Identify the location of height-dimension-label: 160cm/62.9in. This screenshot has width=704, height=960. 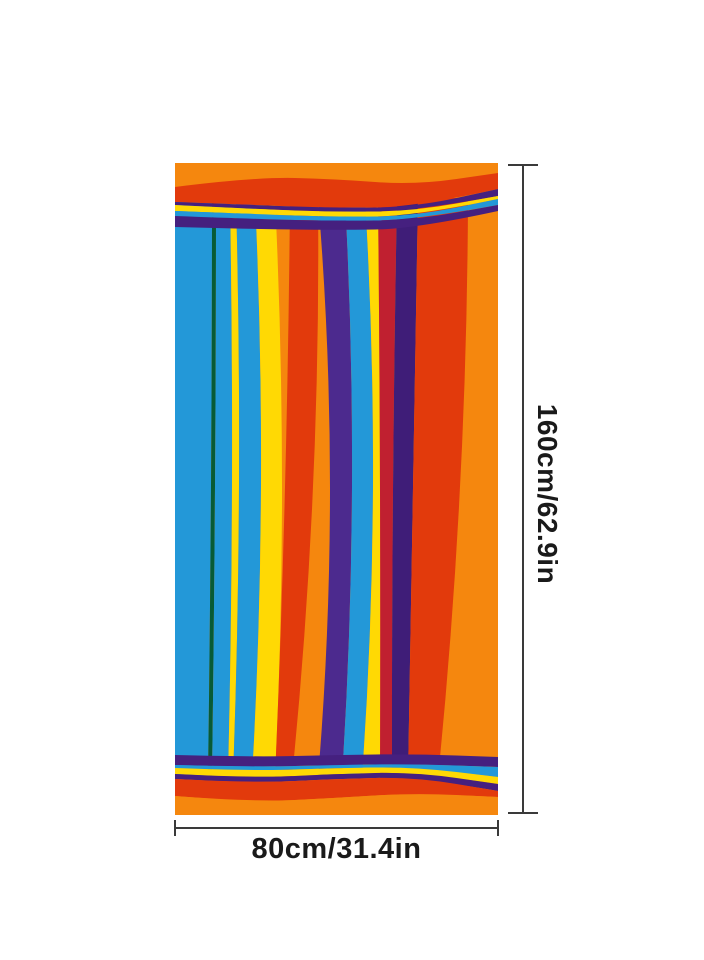
(547, 494).